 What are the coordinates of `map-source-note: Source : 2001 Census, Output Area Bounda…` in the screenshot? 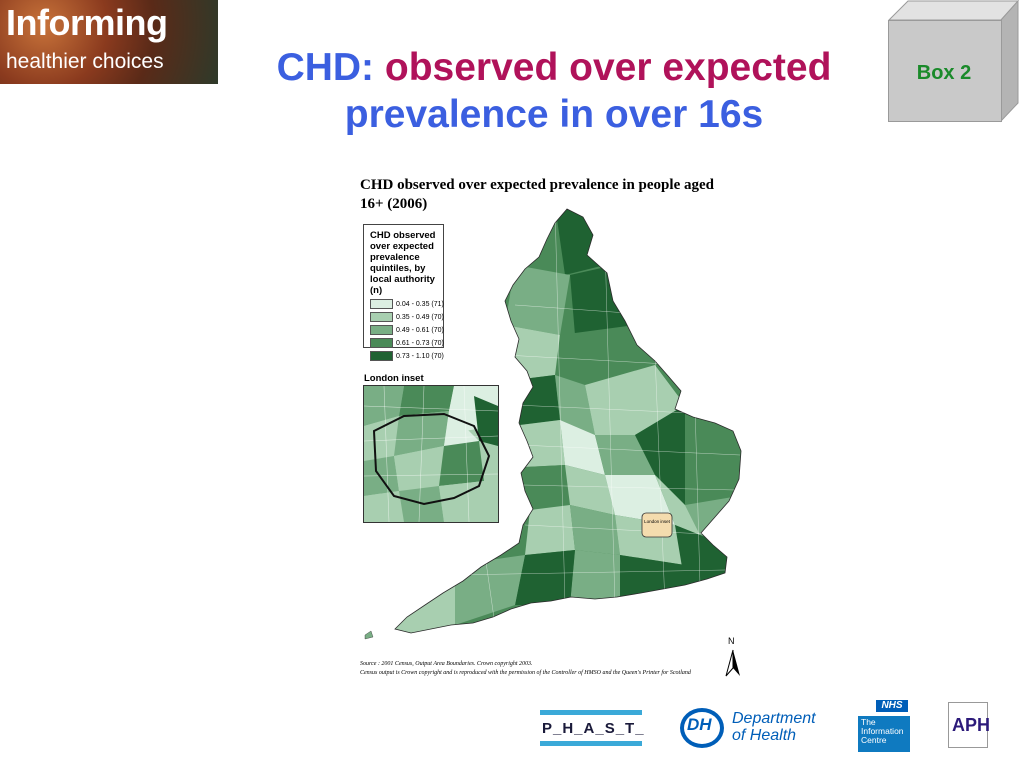 It's located at (545, 669).